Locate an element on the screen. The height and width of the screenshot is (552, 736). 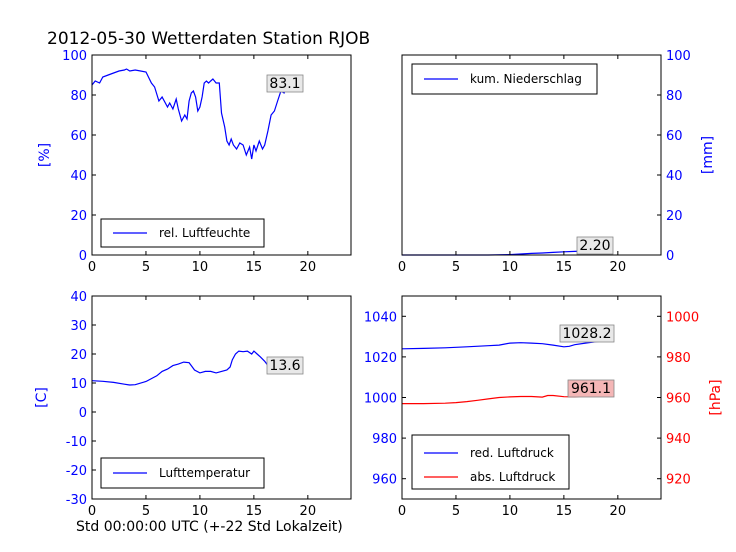
y-tick-label: 30 is located at coordinates (78, 326).